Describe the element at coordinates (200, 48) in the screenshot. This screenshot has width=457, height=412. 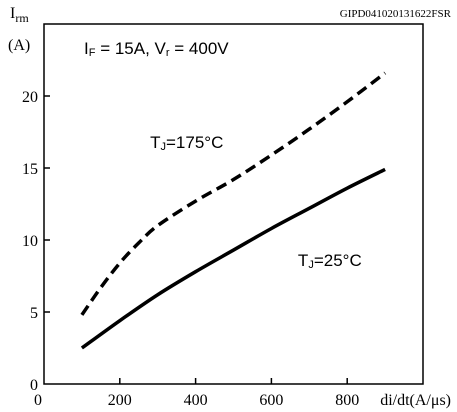
I see `reverse-voltage-value: = 400V` at that location.